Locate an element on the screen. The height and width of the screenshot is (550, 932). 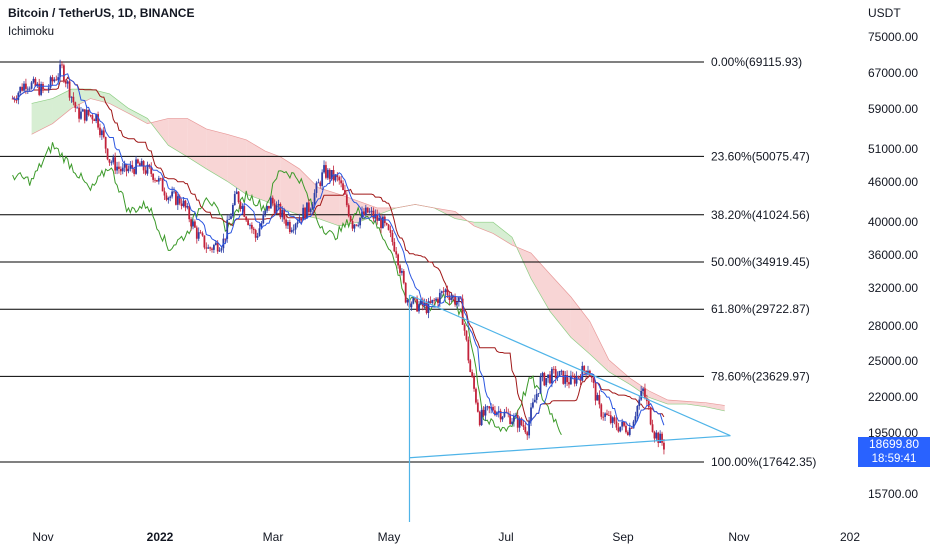
fib-level-label: 0.00%(69115.93) is located at coordinates (756, 62).